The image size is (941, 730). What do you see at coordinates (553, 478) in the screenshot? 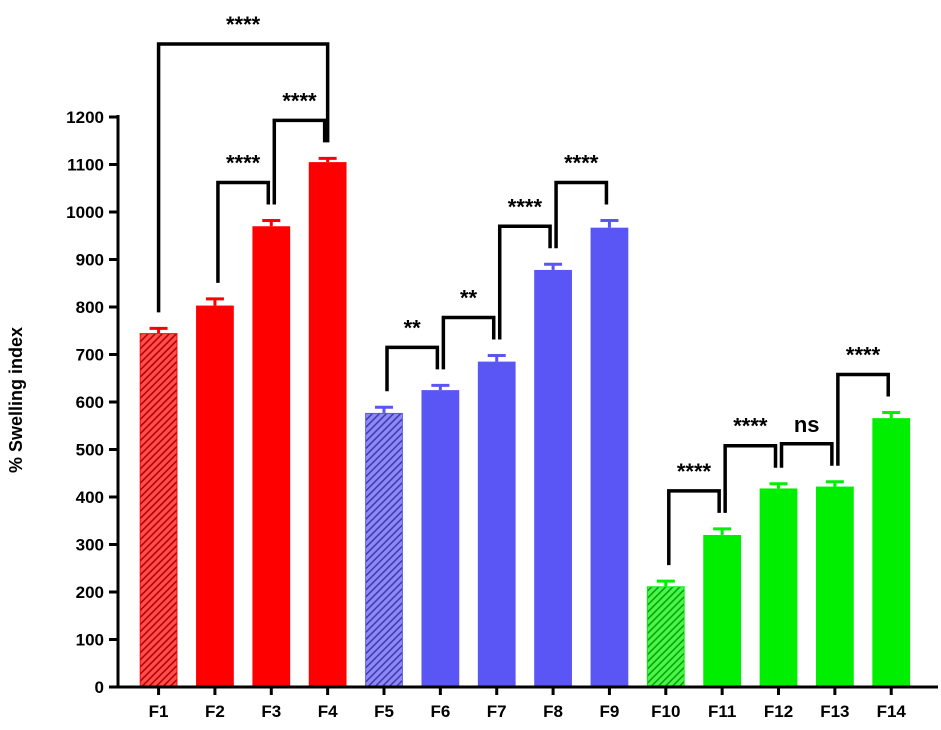
I see `bar-f8` at bounding box center [553, 478].